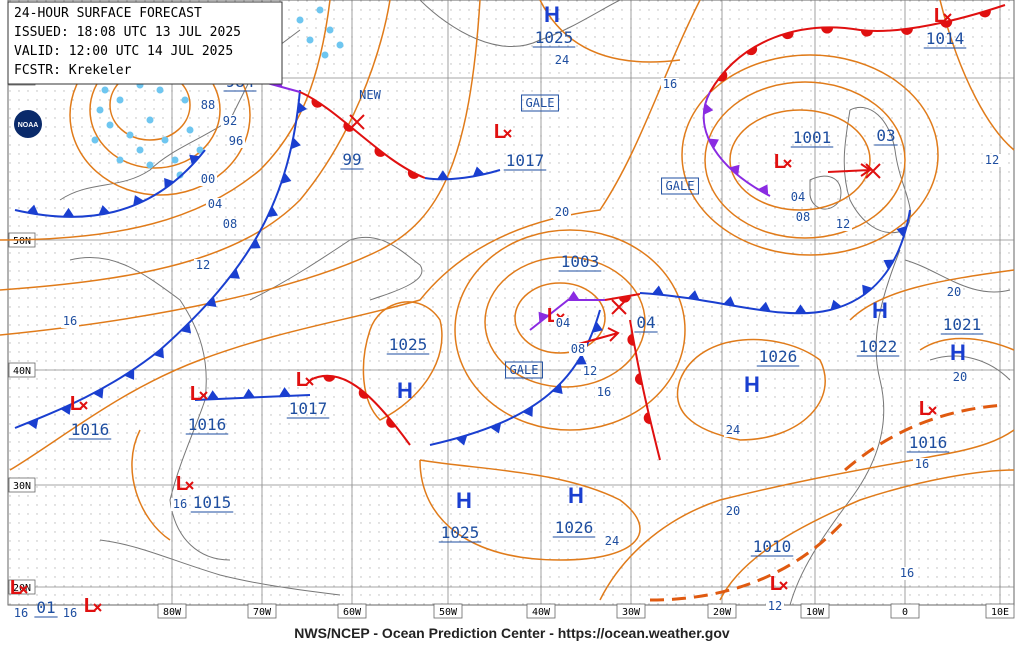 The height and width of the screenshot is (652, 1024). What do you see at coordinates (230, 121) in the screenshot?
I see `isobar-label: 92` at bounding box center [230, 121].